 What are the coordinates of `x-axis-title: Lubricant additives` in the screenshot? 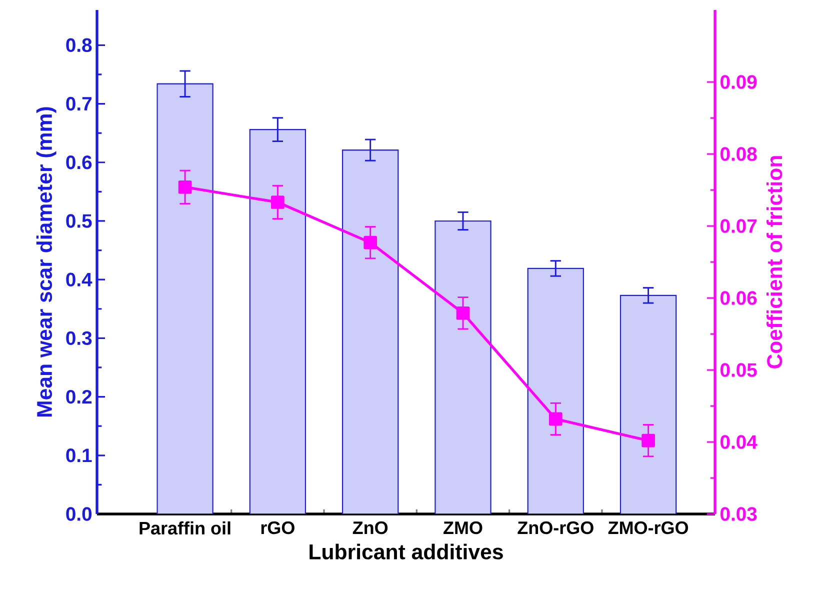 It's located at (406, 552).